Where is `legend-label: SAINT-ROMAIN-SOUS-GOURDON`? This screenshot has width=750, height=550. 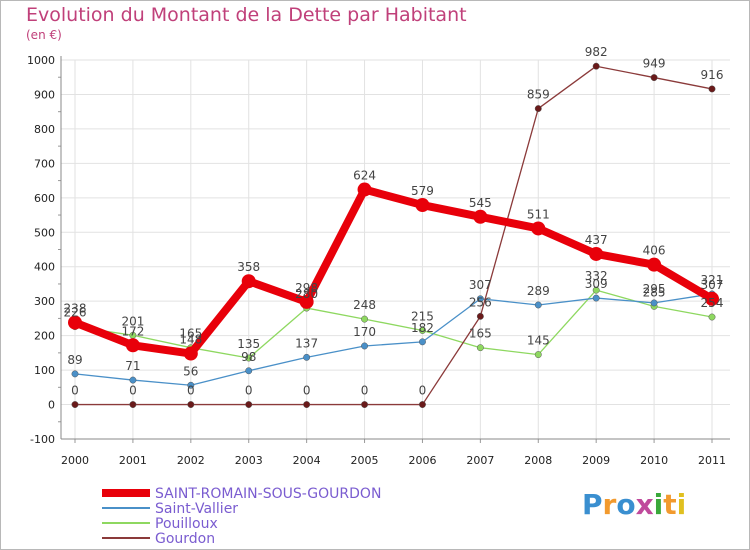
legend-label: SAINT-ROMAIN-SOUS-GOURDON is located at coordinates (268, 494).